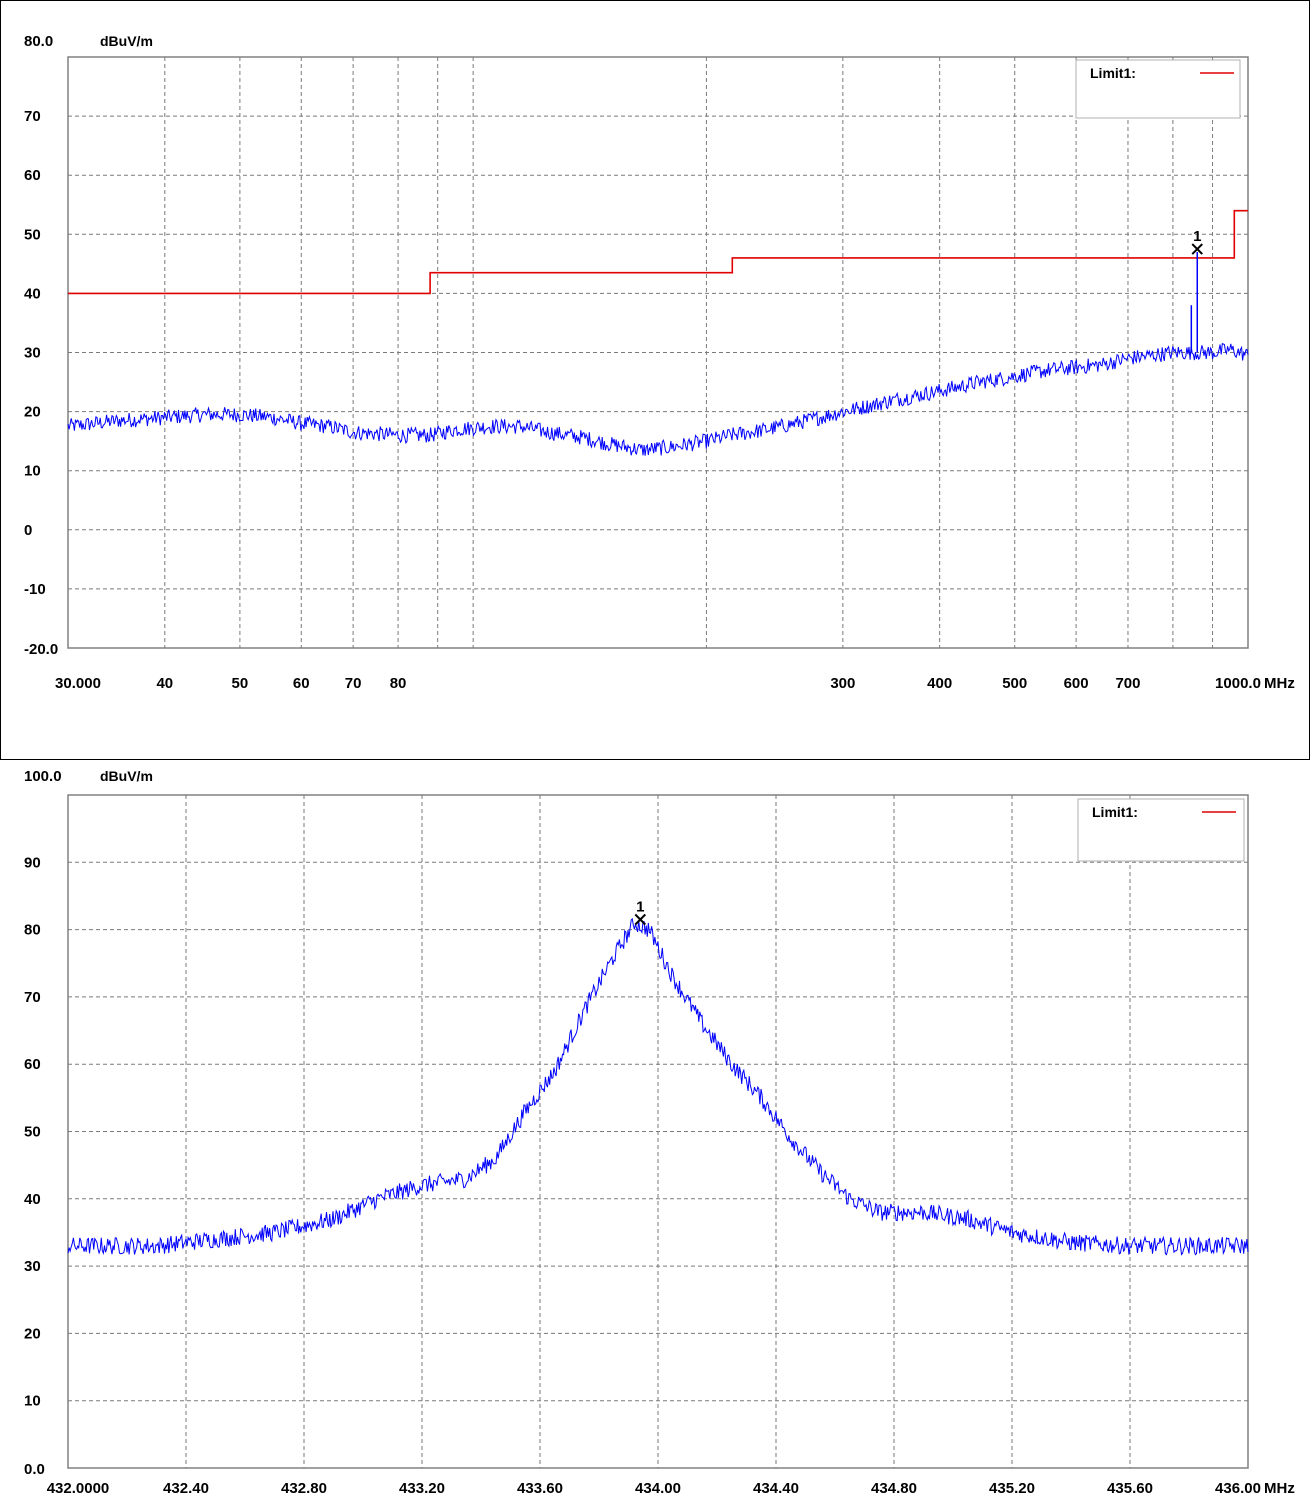 This screenshot has height=1501, width=1316. I want to click on x-tick-label: 435.20, so click(1012, 1488).